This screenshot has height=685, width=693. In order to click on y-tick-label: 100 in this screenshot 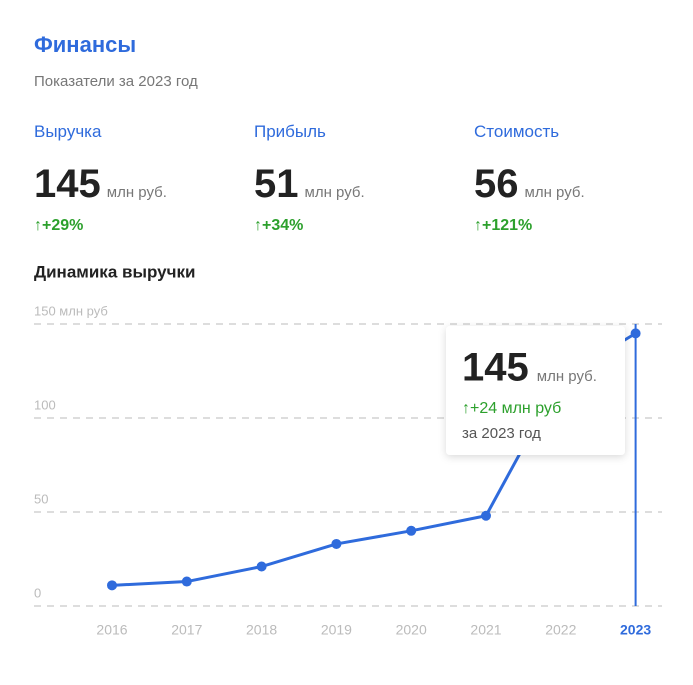, I will do `click(45, 404)`.